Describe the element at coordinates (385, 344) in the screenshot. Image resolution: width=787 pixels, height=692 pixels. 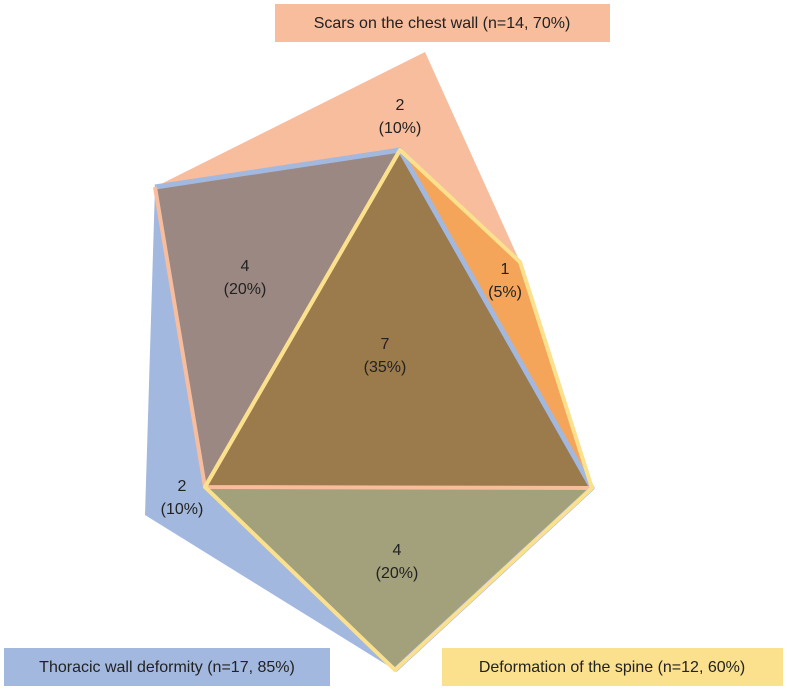
I see `region-count: 7` at that location.